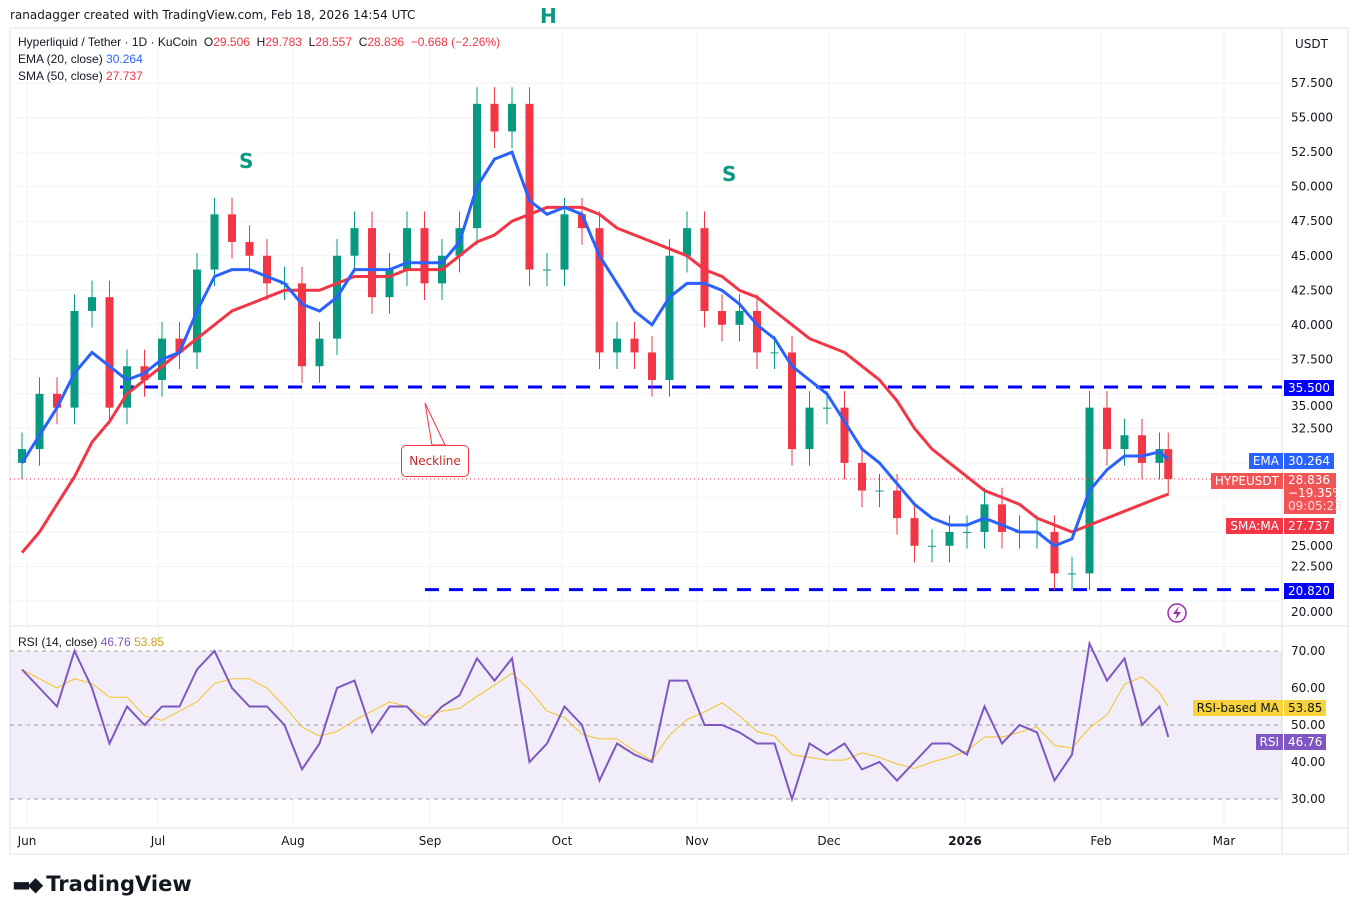  Describe the element at coordinates (1308, 651) in the screenshot. I see `rsi-tick-label: 70.00` at that location.